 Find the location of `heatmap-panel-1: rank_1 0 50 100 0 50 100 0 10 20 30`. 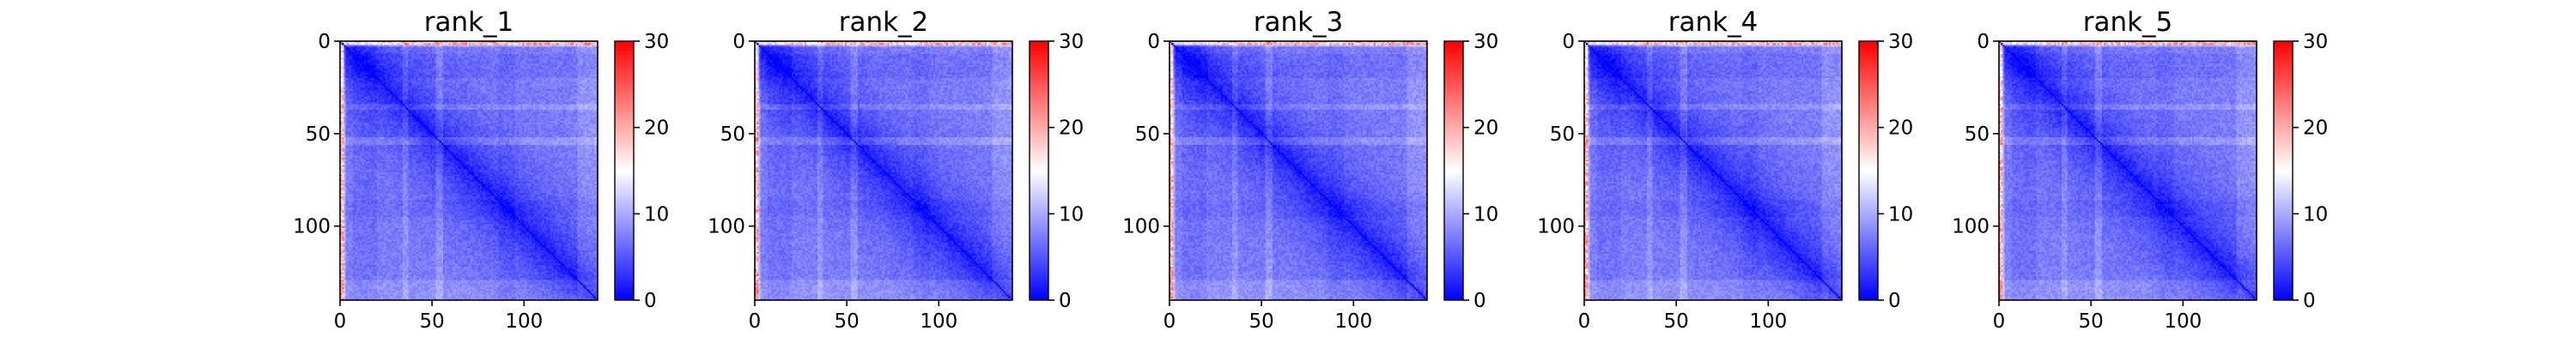

heatmap-panel-1: rank_1 0 50 100 0 50 100 0 10 20 30 is located at coordinates (481, 170).